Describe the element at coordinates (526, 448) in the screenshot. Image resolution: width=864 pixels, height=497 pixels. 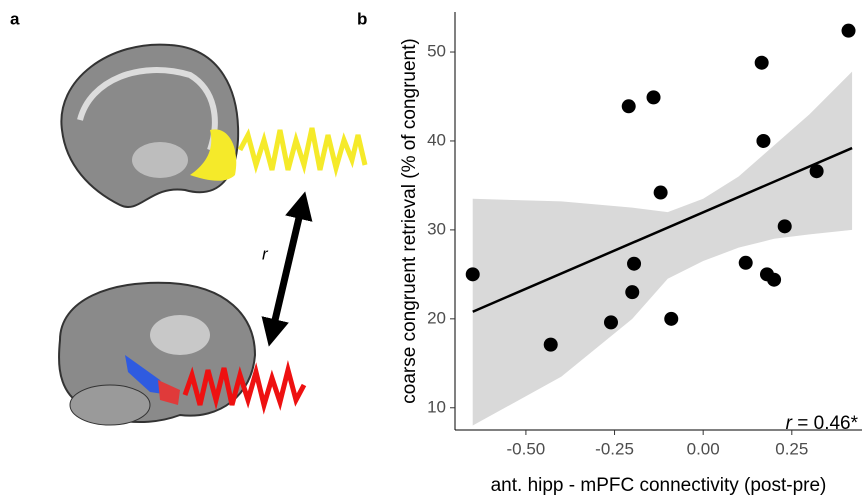
I see `x-tick-label: -0.50` at that location.